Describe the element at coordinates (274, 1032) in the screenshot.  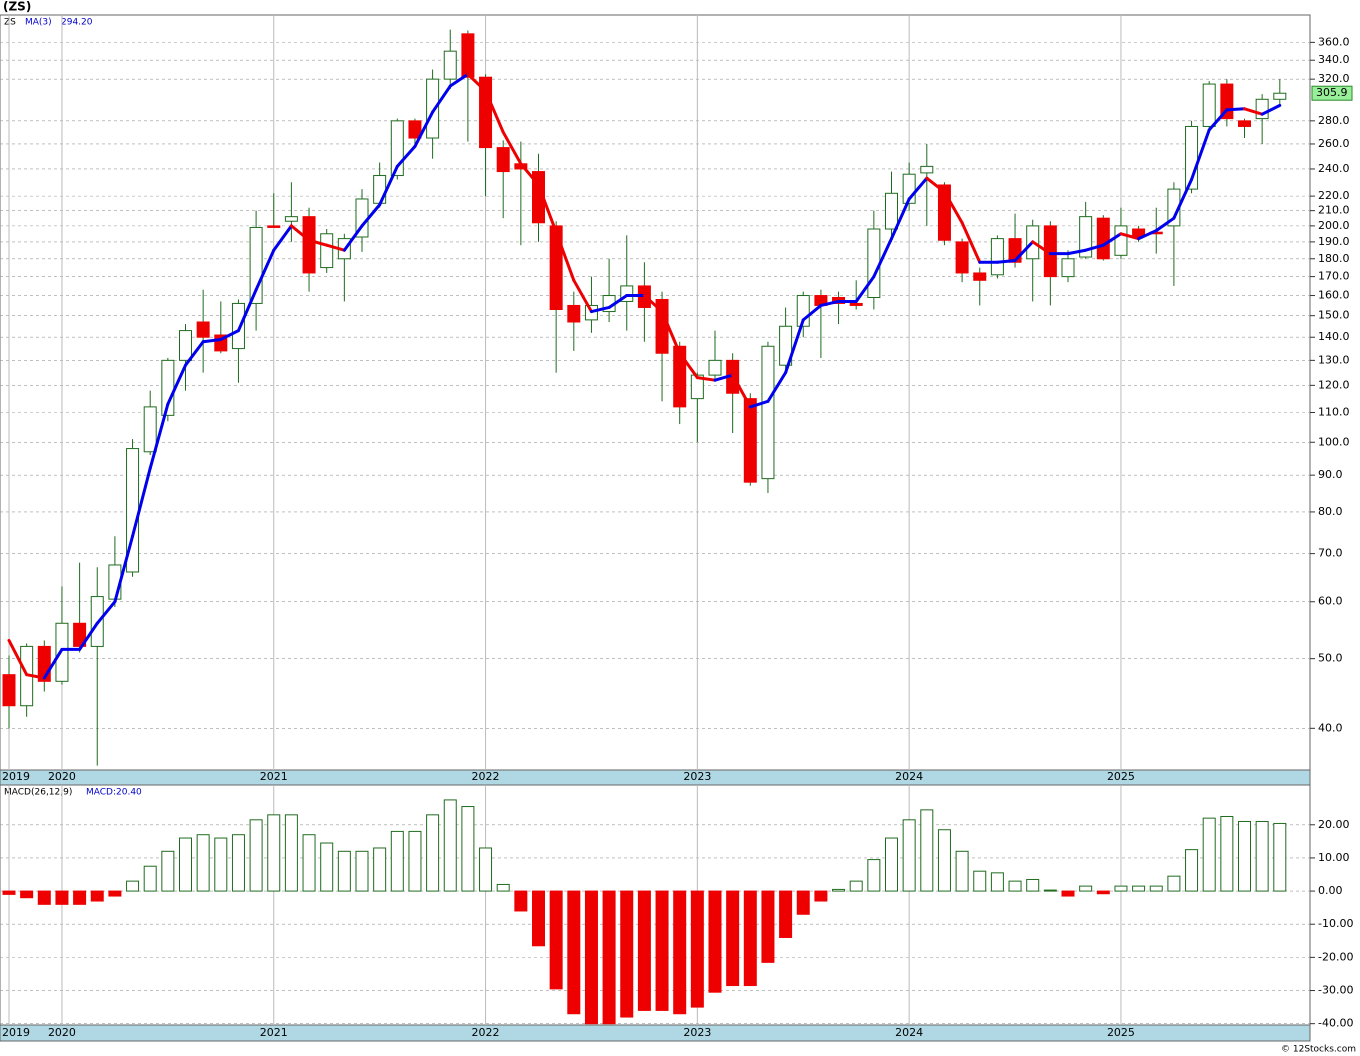
I see `x-tick-label: 2021` at that location.